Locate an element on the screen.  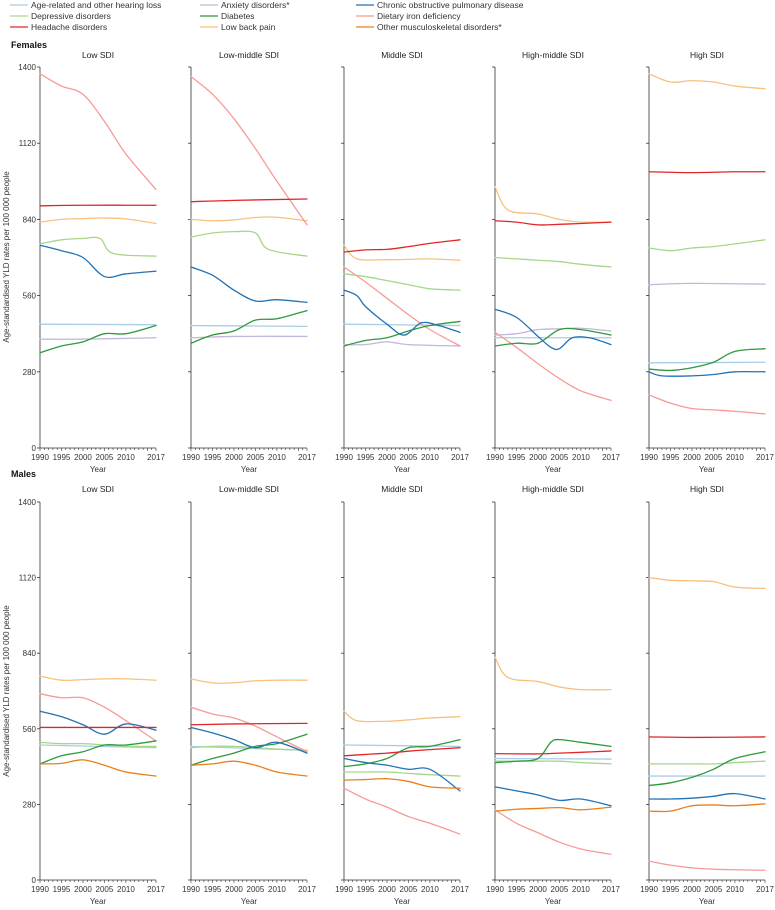
y-tick-label: 280 is located at coordinates (30, 372).